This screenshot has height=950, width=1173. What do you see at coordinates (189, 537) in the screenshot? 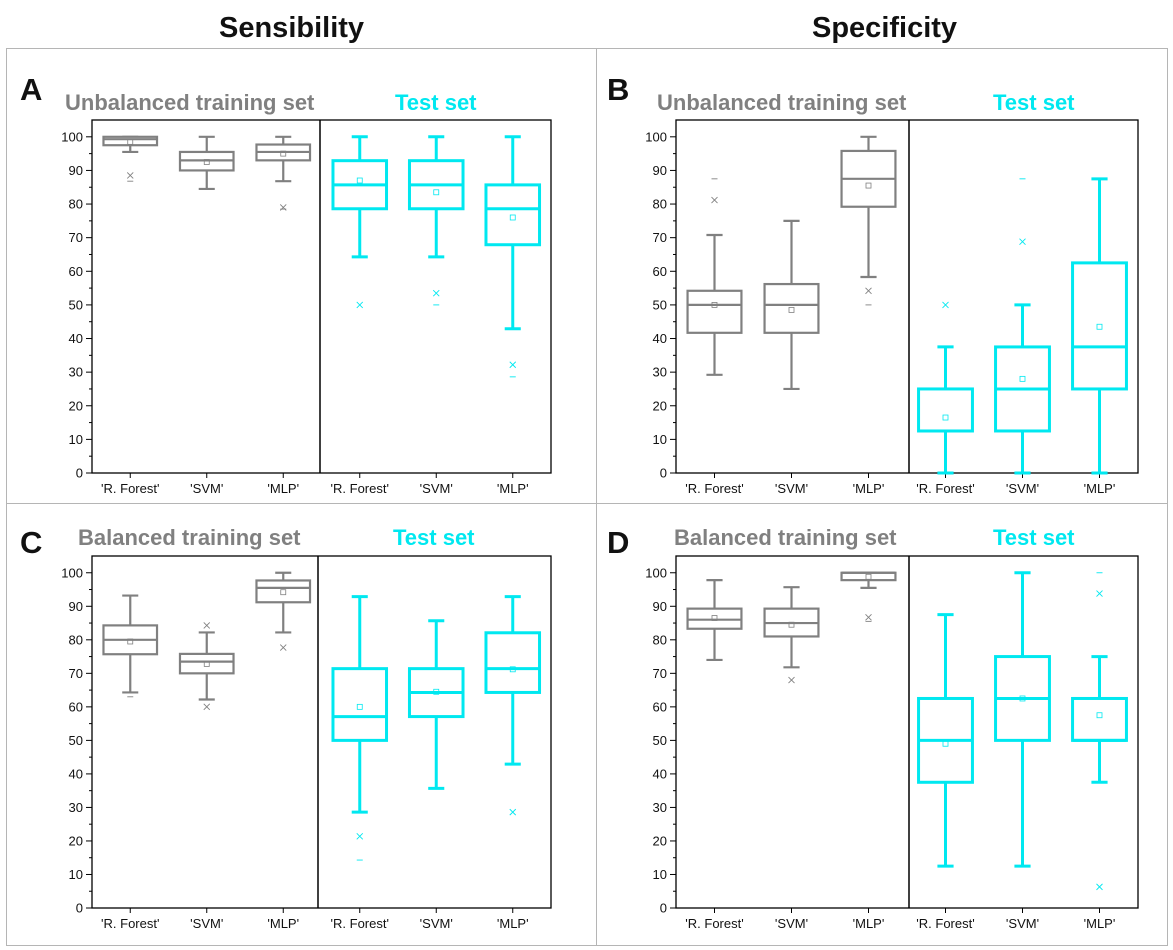
I see `train-set-label: Balanced training set` at bounding box center [189, 537].